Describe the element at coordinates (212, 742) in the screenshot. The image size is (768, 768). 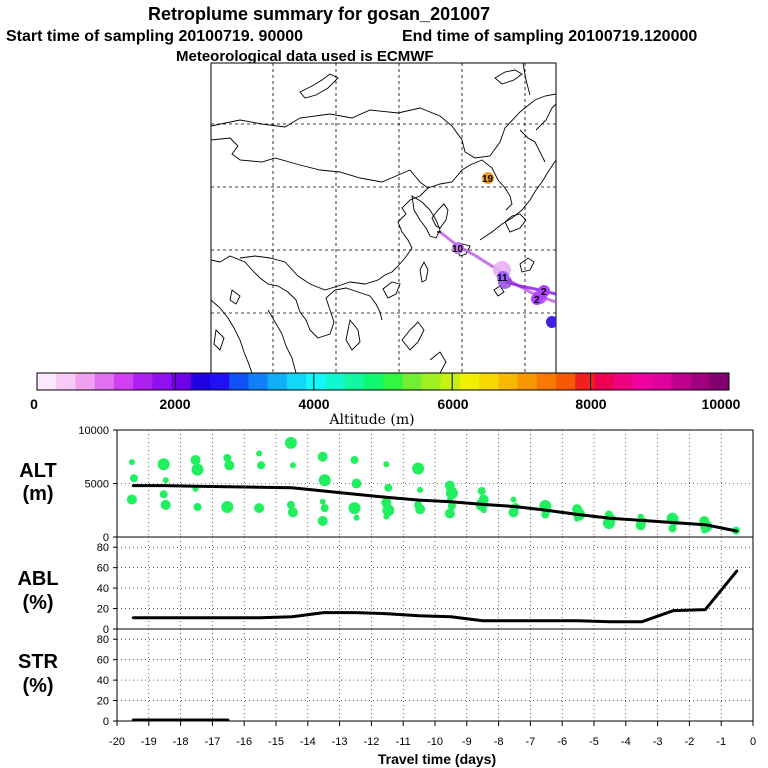
I see `x-tick-label: -17` at that location.